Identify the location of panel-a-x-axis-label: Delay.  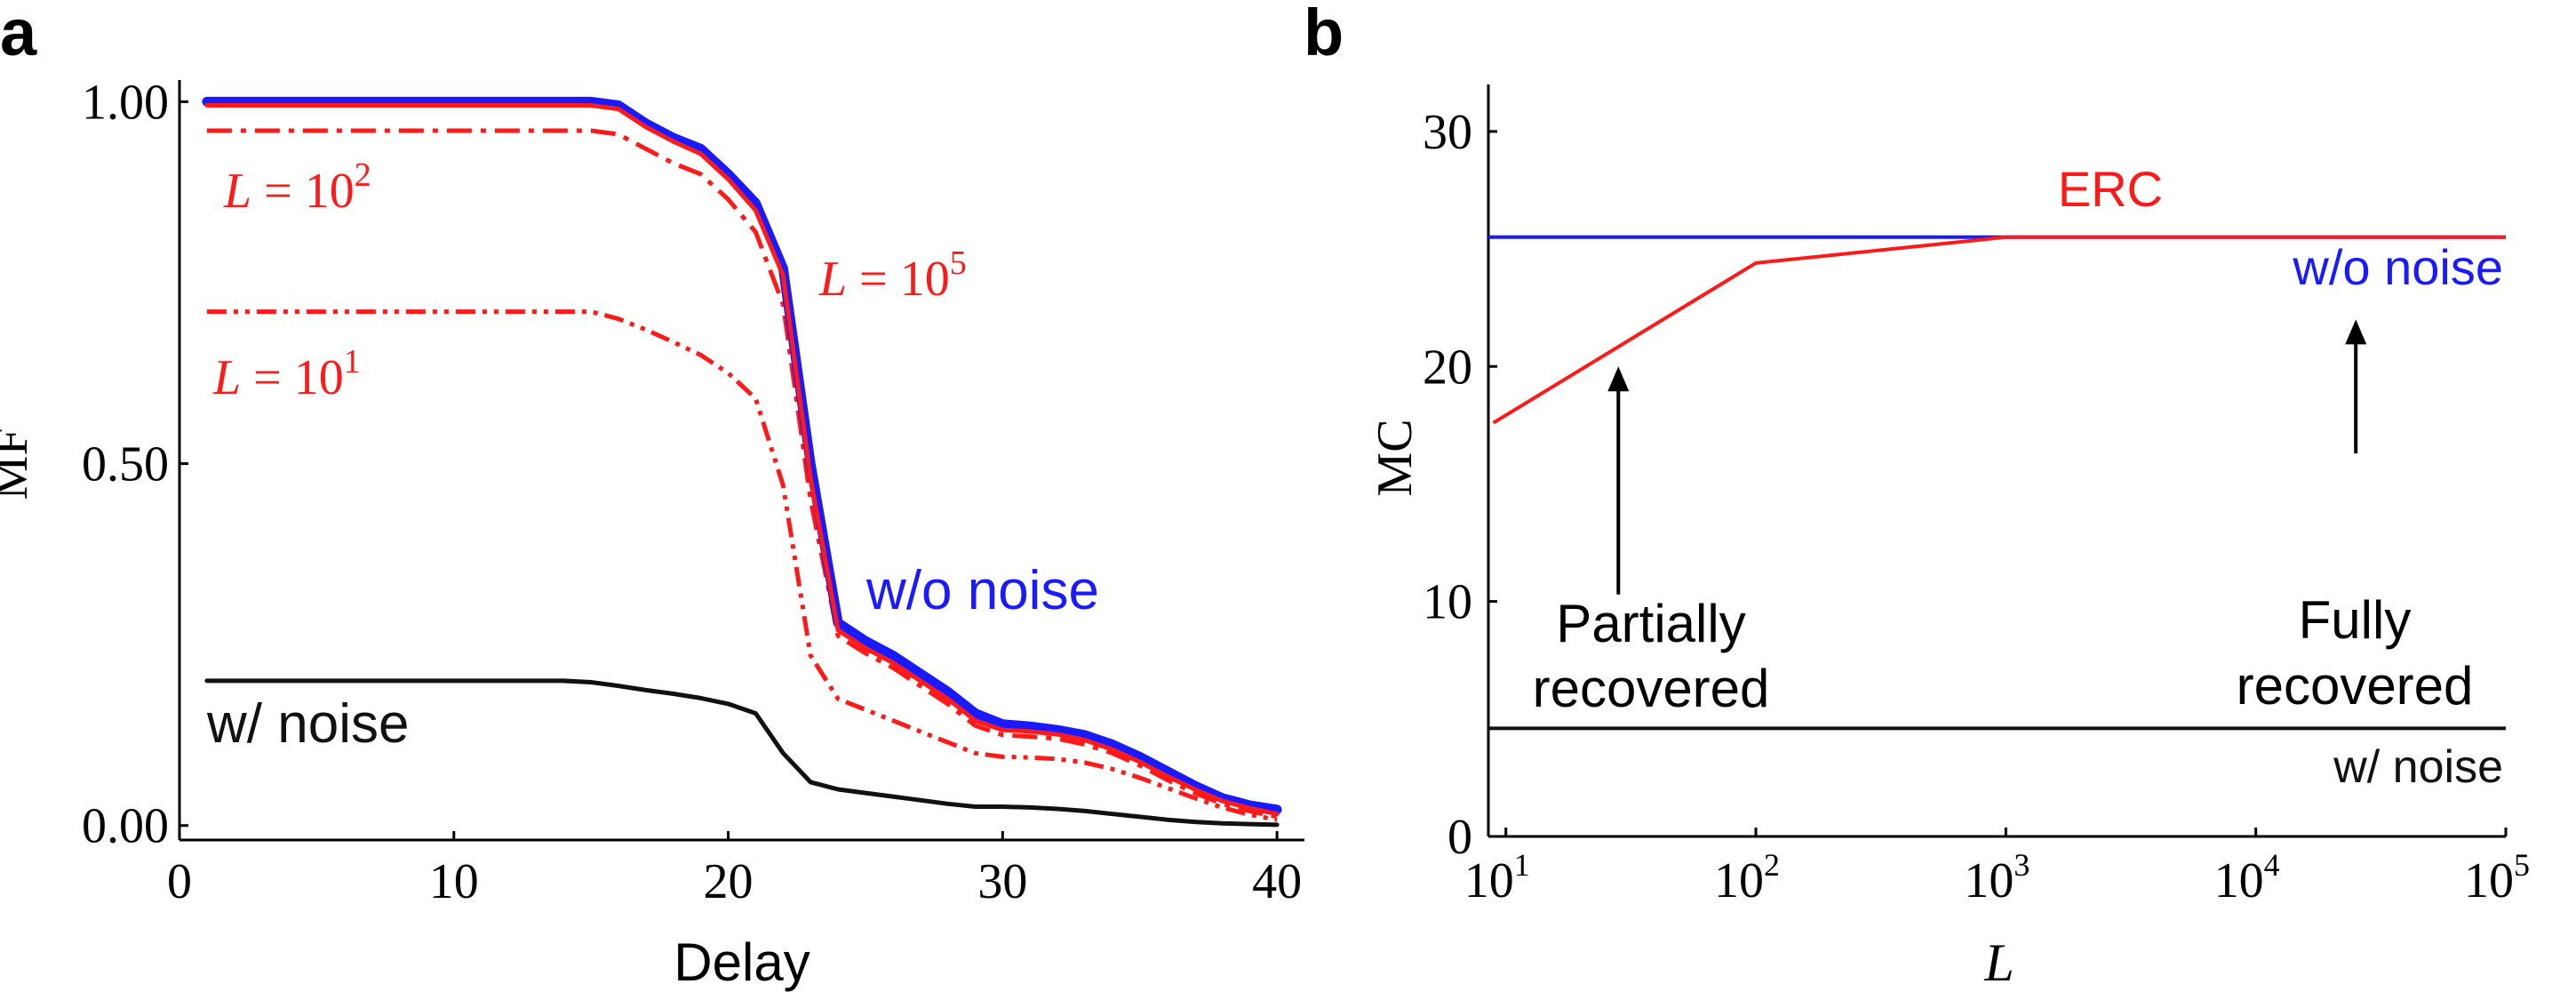
(741, 962).